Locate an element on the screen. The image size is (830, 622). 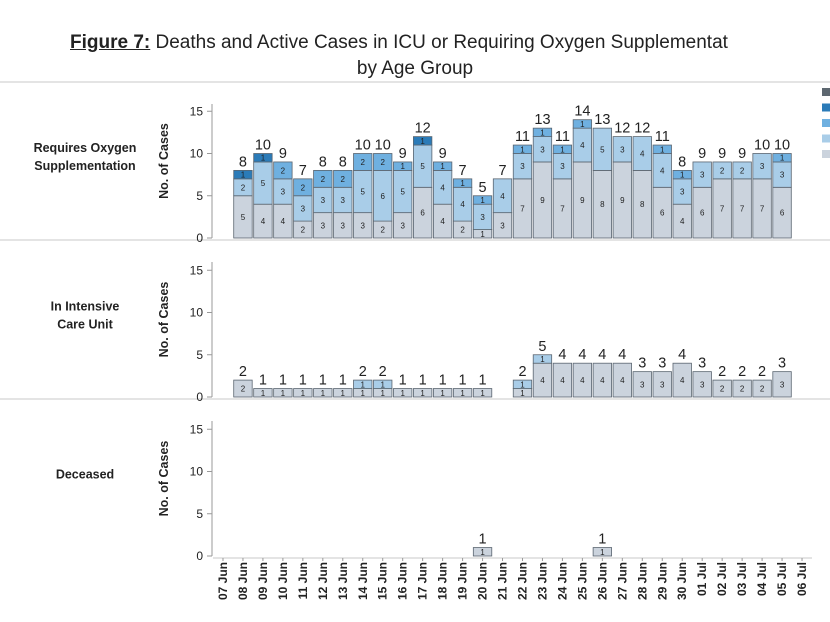
x-tick-label: 27 Jun is located at coordinates (622, 581).